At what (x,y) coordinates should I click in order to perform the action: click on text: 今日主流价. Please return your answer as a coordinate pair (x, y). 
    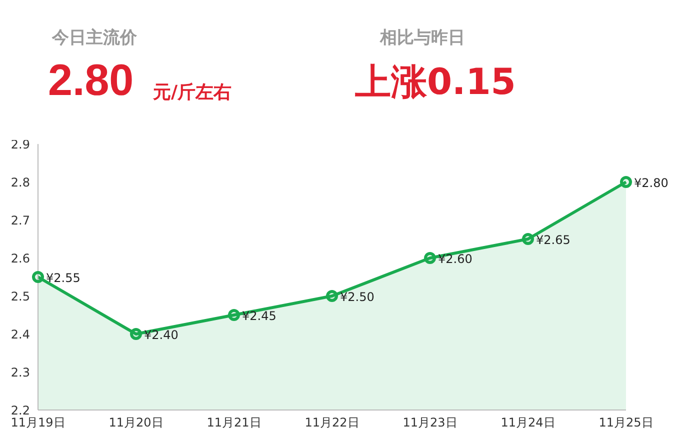
    Looking at the image, I should click on (94, 38).